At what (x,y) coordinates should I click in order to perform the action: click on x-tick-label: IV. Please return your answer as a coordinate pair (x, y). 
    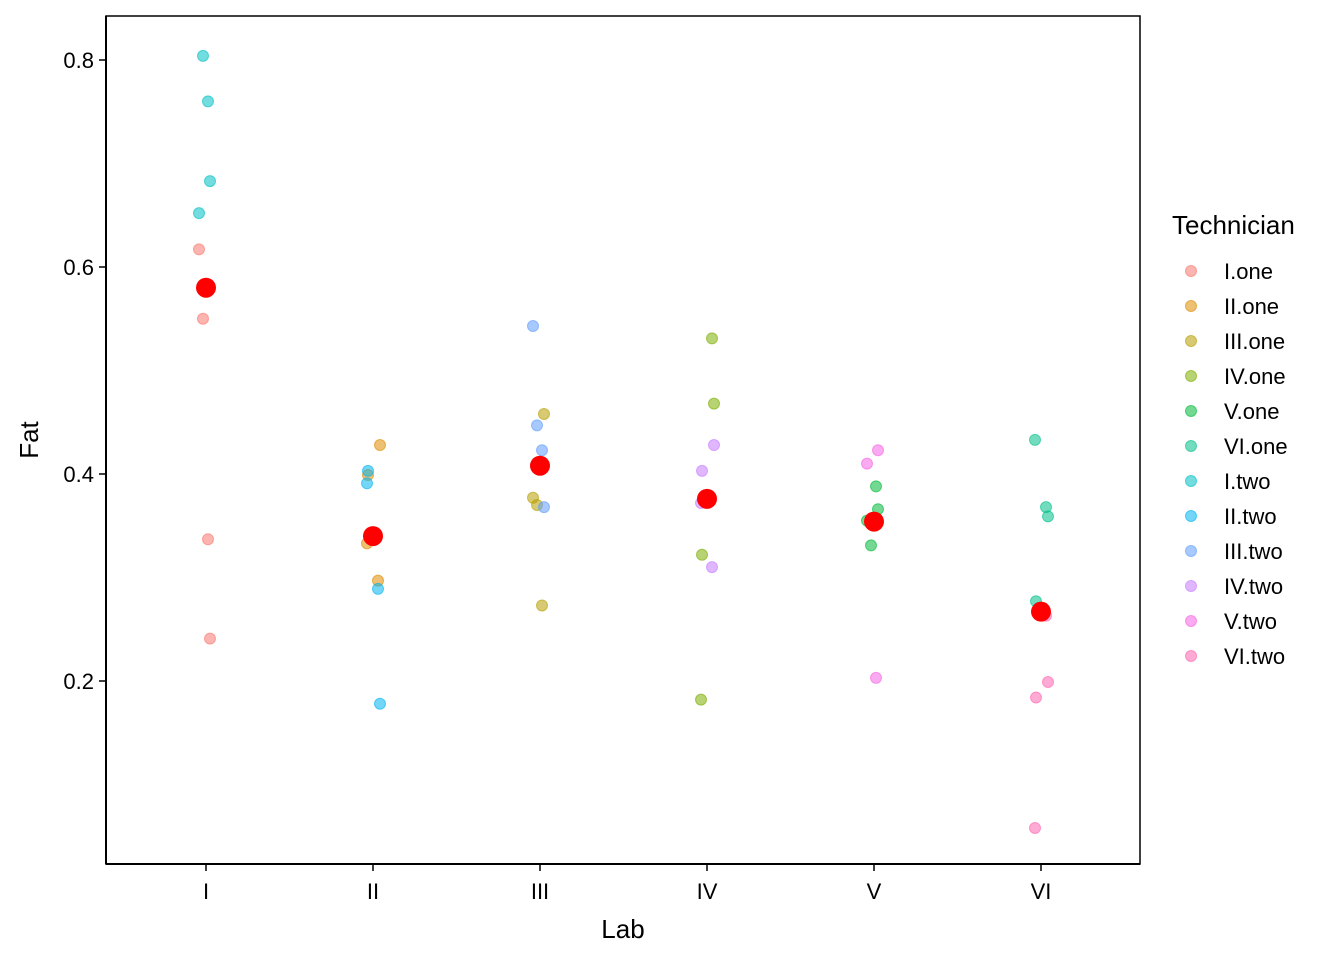
    Looking at the image, I should click on (707, 891).